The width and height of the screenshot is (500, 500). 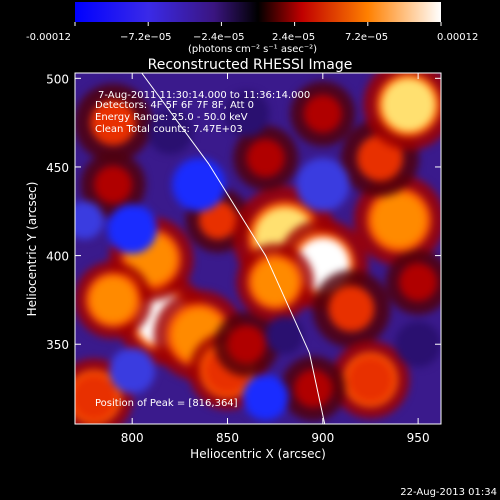 What do you see at coordinates (418, 438) in the screenshot?
I see `x-tick-label: 950` at bounding box center [418, 438].